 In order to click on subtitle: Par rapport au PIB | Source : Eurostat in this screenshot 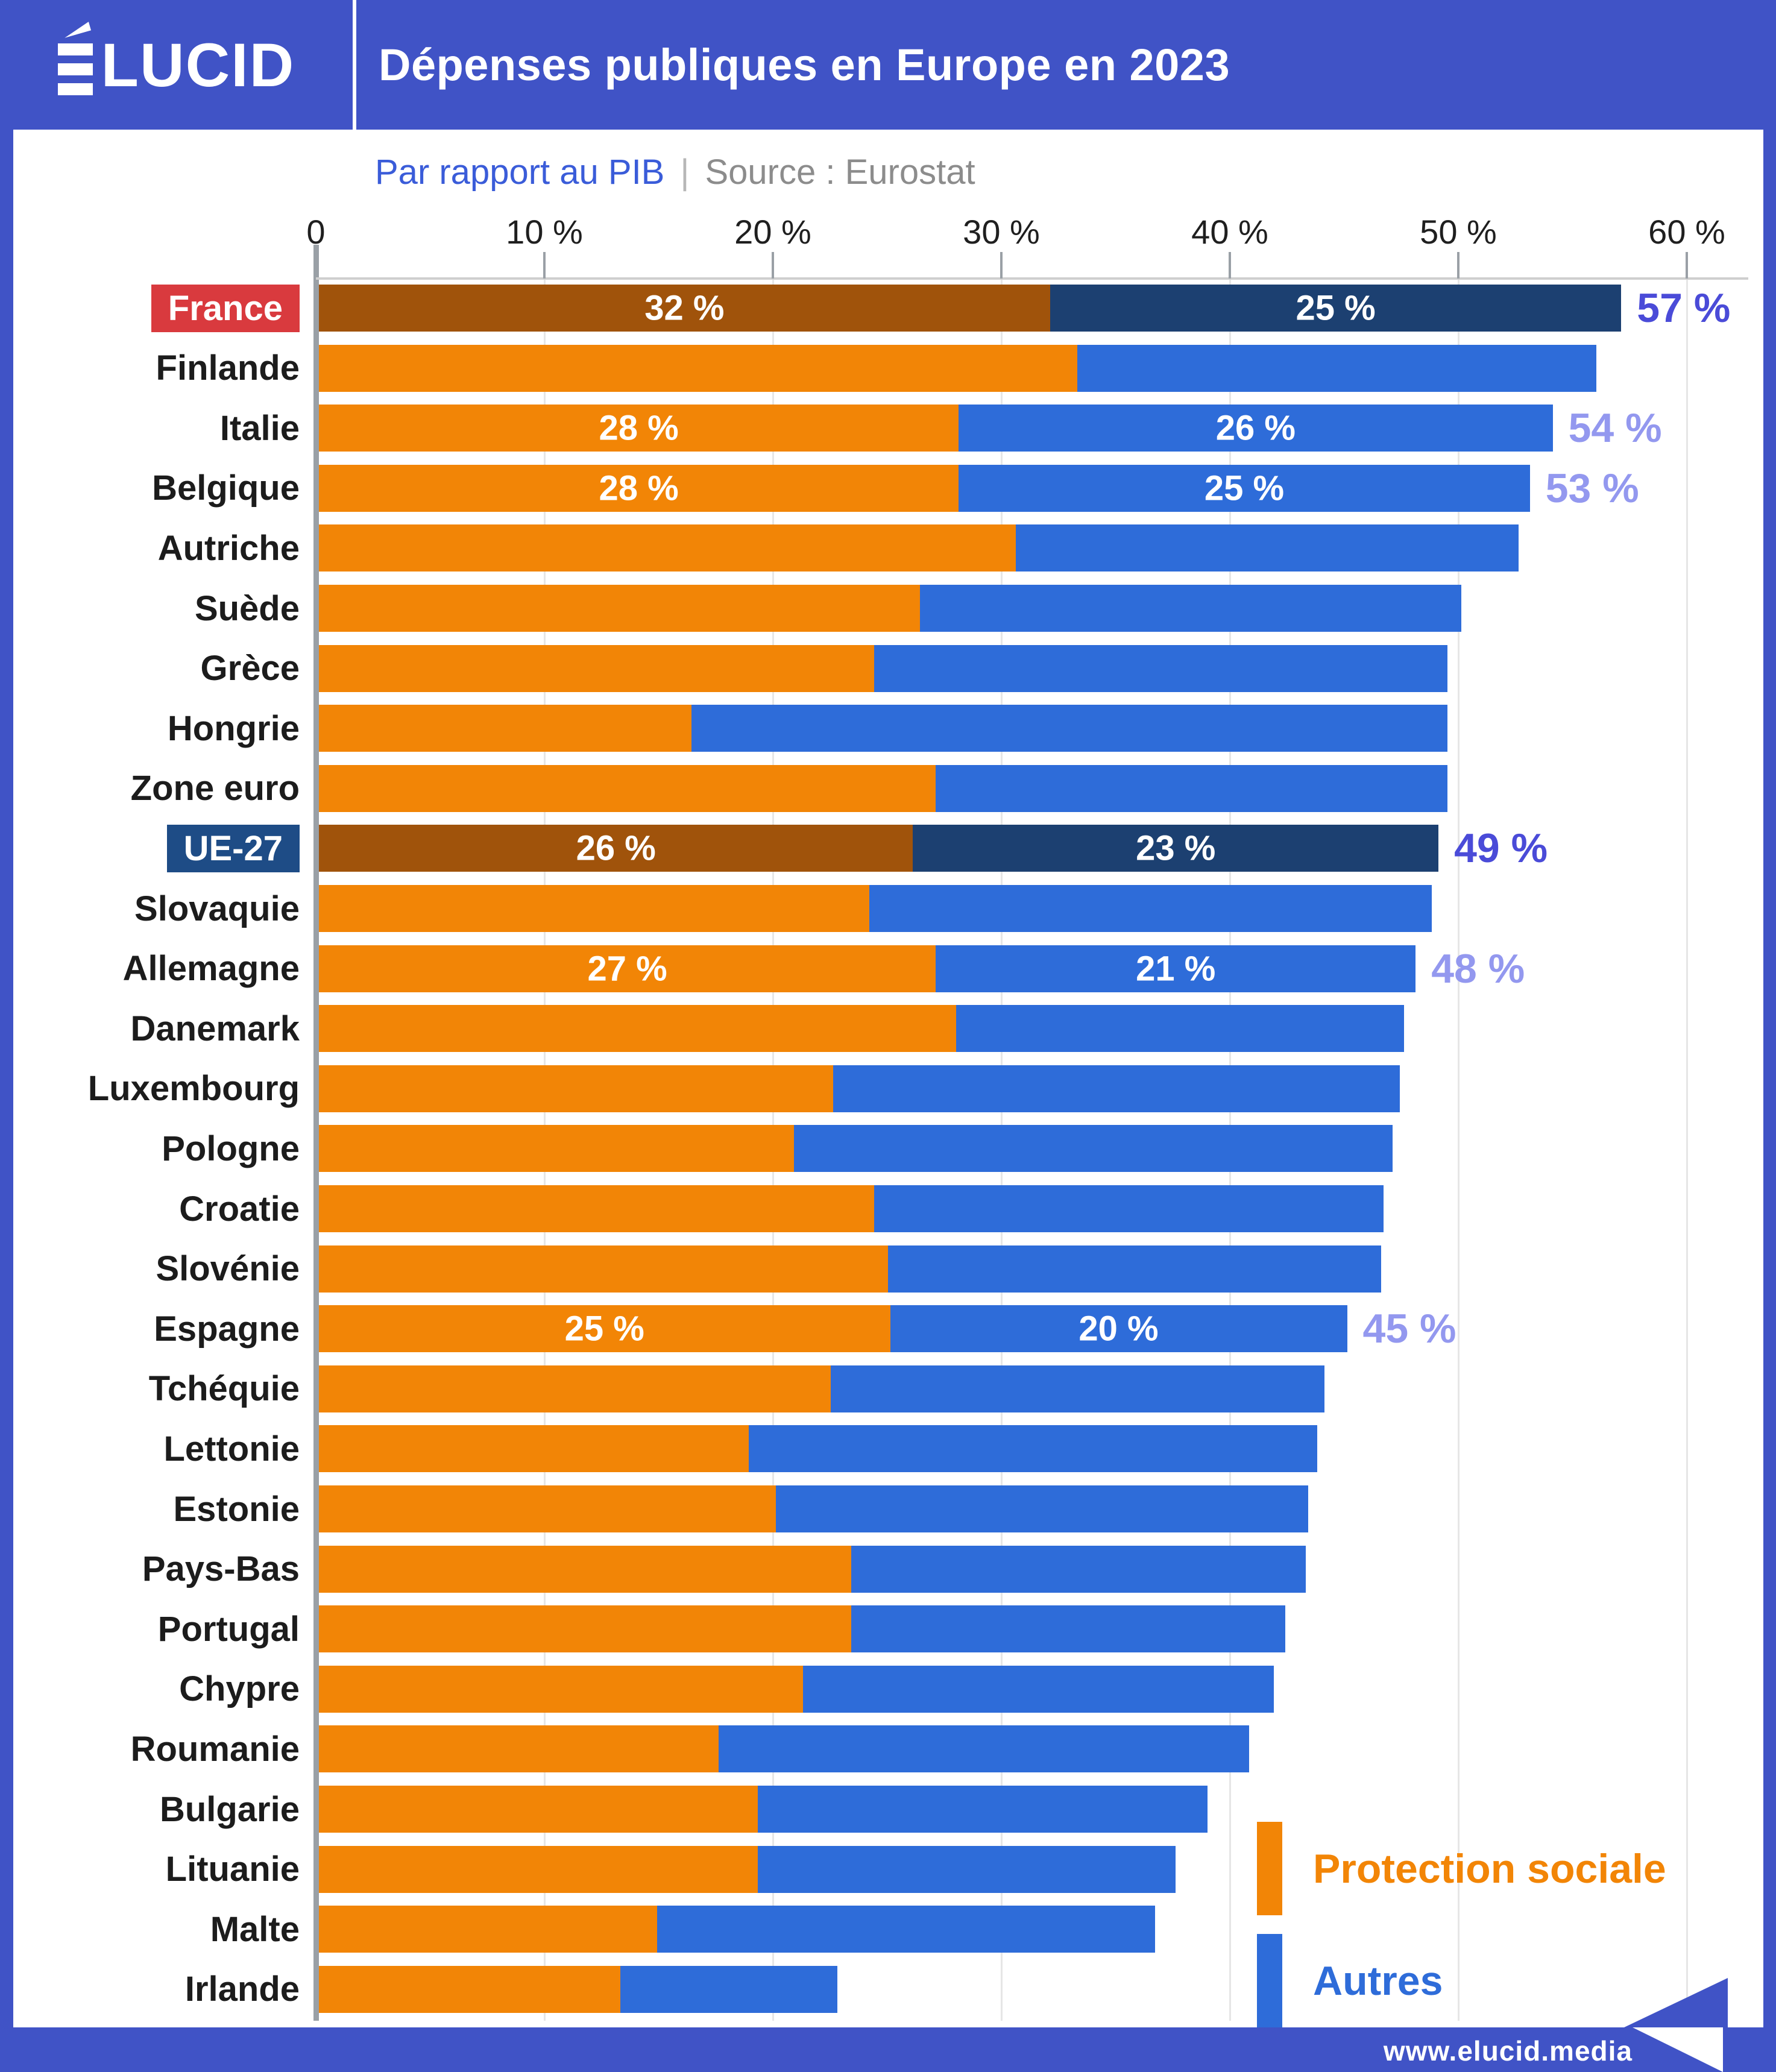, I will do `click(675, 172)`.